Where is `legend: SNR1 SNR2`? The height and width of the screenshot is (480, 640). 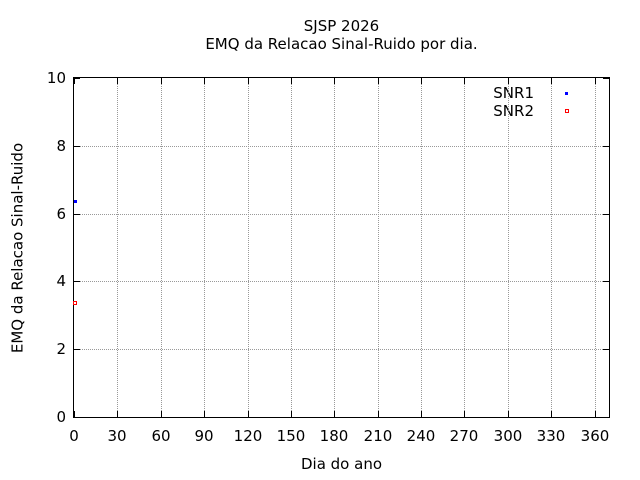 legend: SNR1 SNR2 is located at coordinates (496, 102).